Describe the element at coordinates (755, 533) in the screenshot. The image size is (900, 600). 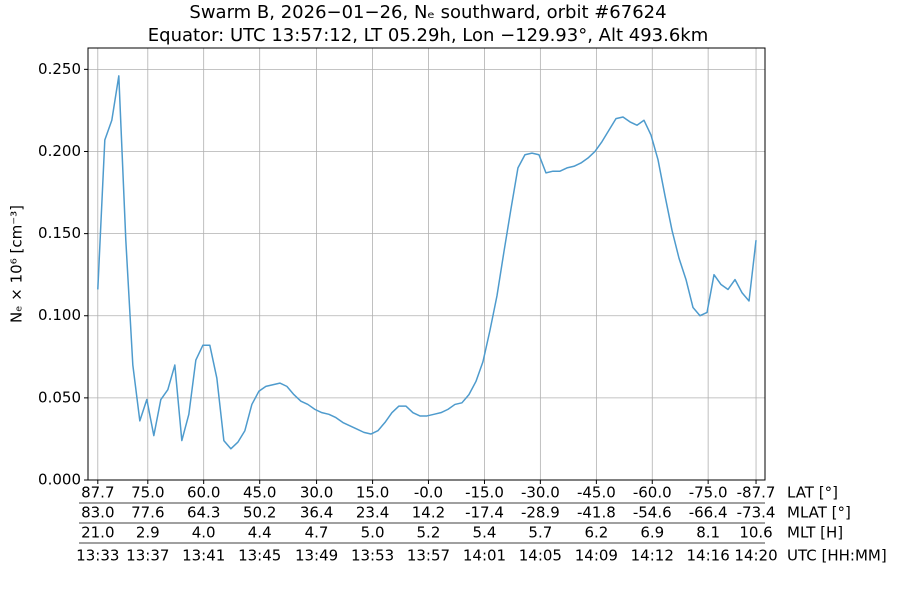
I see `x-tick-label: 10.6` at that location.